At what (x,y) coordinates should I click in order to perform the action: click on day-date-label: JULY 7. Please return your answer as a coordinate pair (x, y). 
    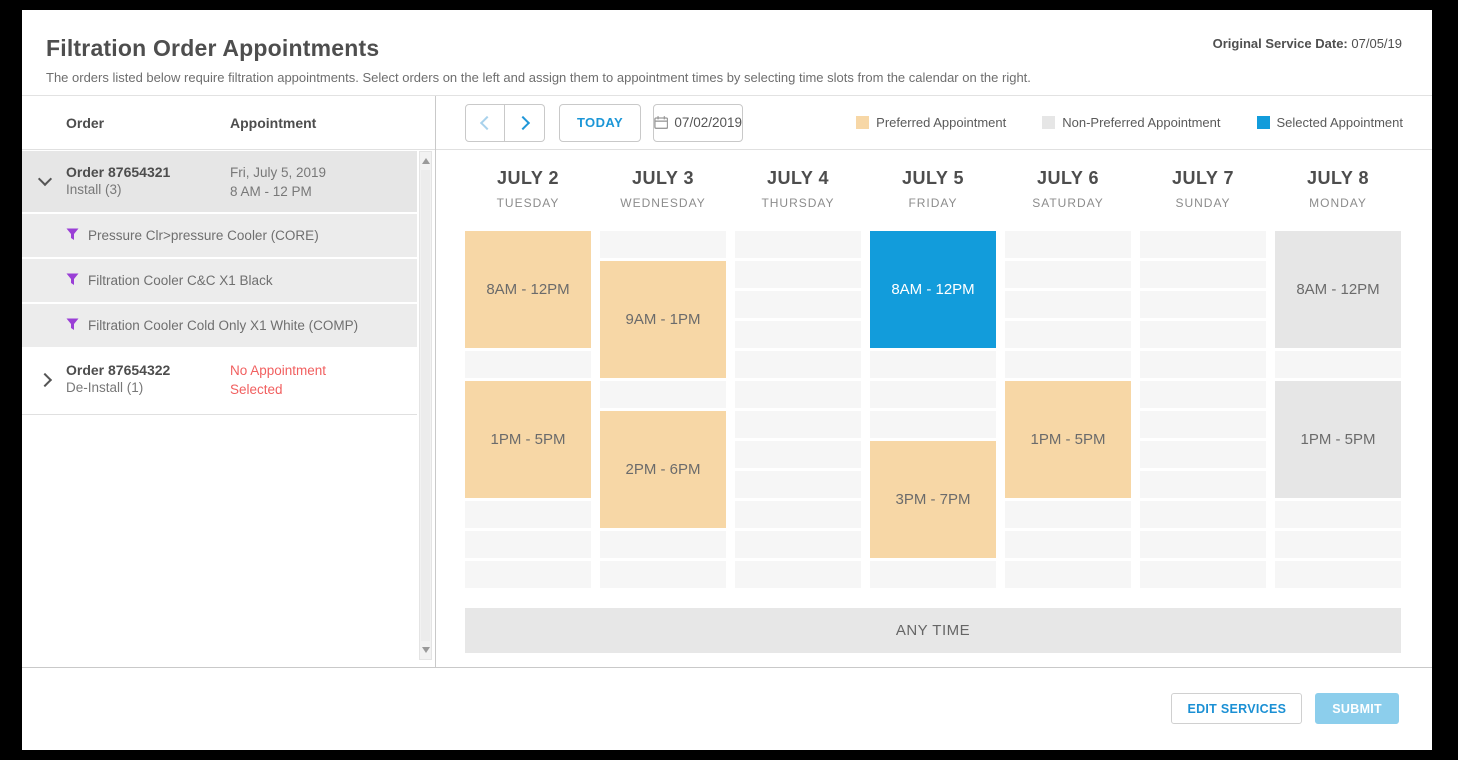
    Looking at the image, I should click on (1203, 178).